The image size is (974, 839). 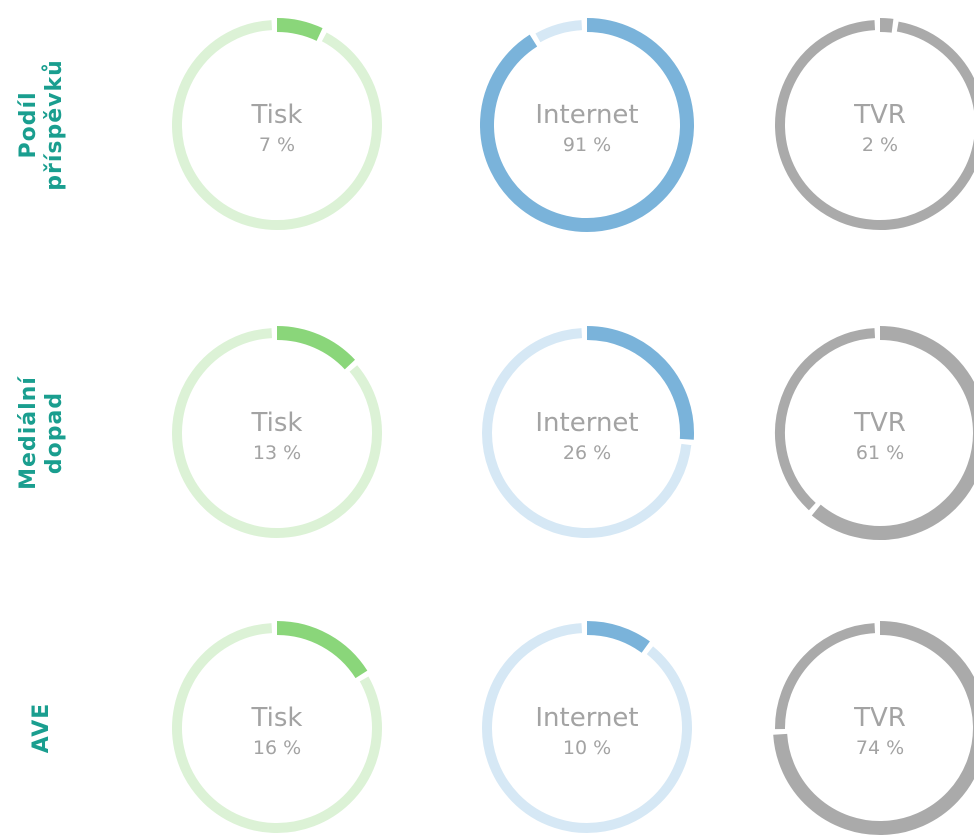 What do you see at coordinates (41, 125) in the screenshot?
I see `row-label: Podíl příspěvků` at bounding box center [41, 125].